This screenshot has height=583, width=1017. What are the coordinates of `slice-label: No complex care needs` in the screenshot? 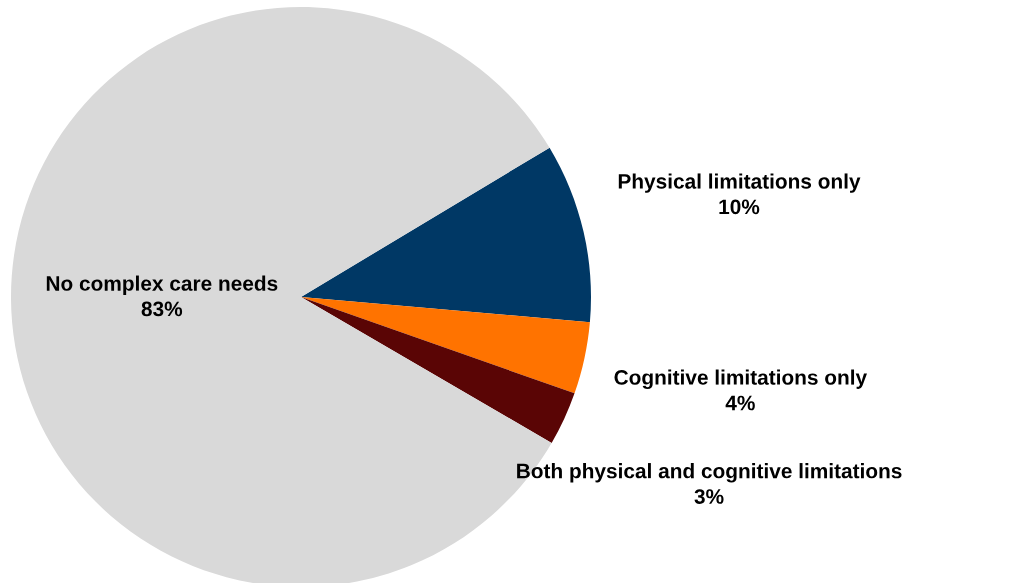 It's located at (162, 285).